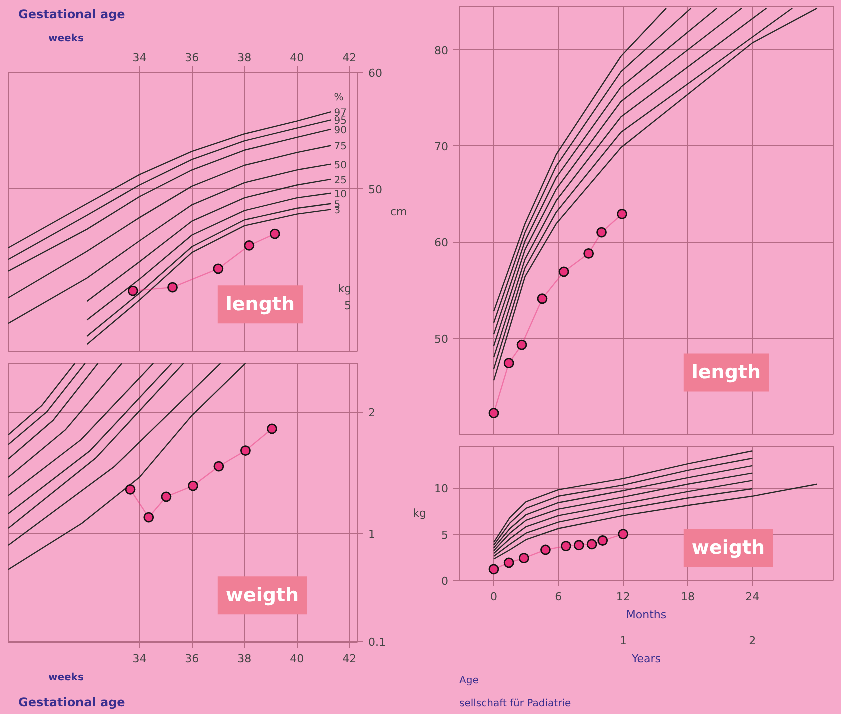  I want to click on text: Age, so click(469, 681).